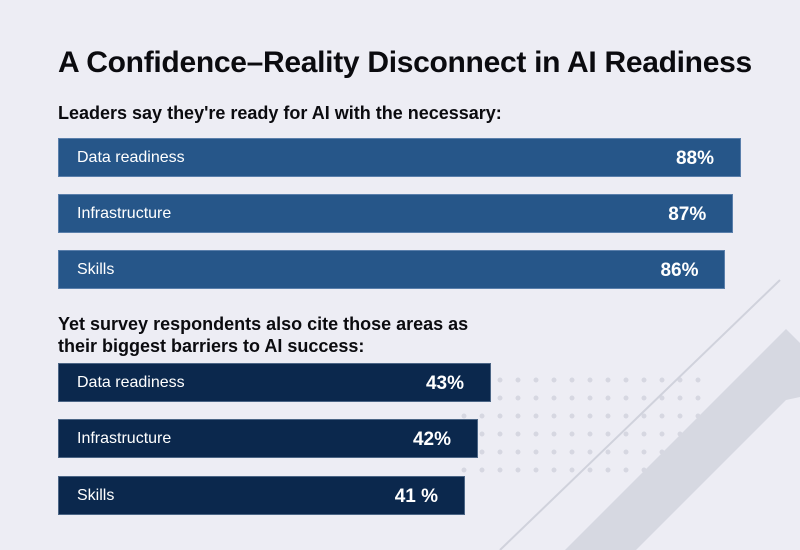 The width and height of the screenshot is (800, 550). I want to click on bar-confidence-skills: Skills 86%, so click(392, 269).